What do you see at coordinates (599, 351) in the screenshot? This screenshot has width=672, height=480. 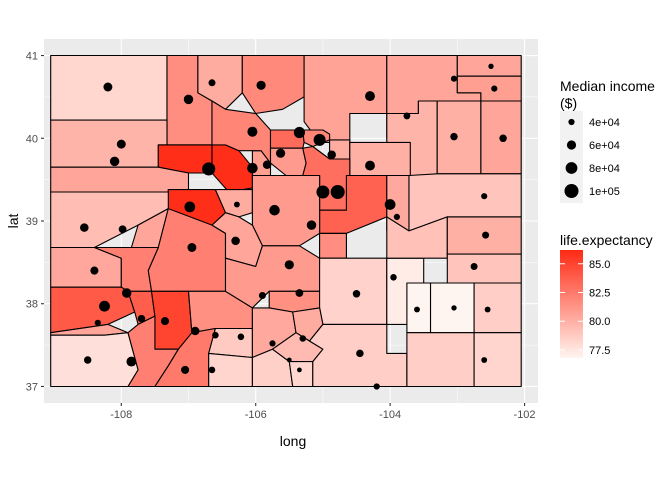 I see `colorbar-tick-label: 77.5` at bounding box center [599, 351].